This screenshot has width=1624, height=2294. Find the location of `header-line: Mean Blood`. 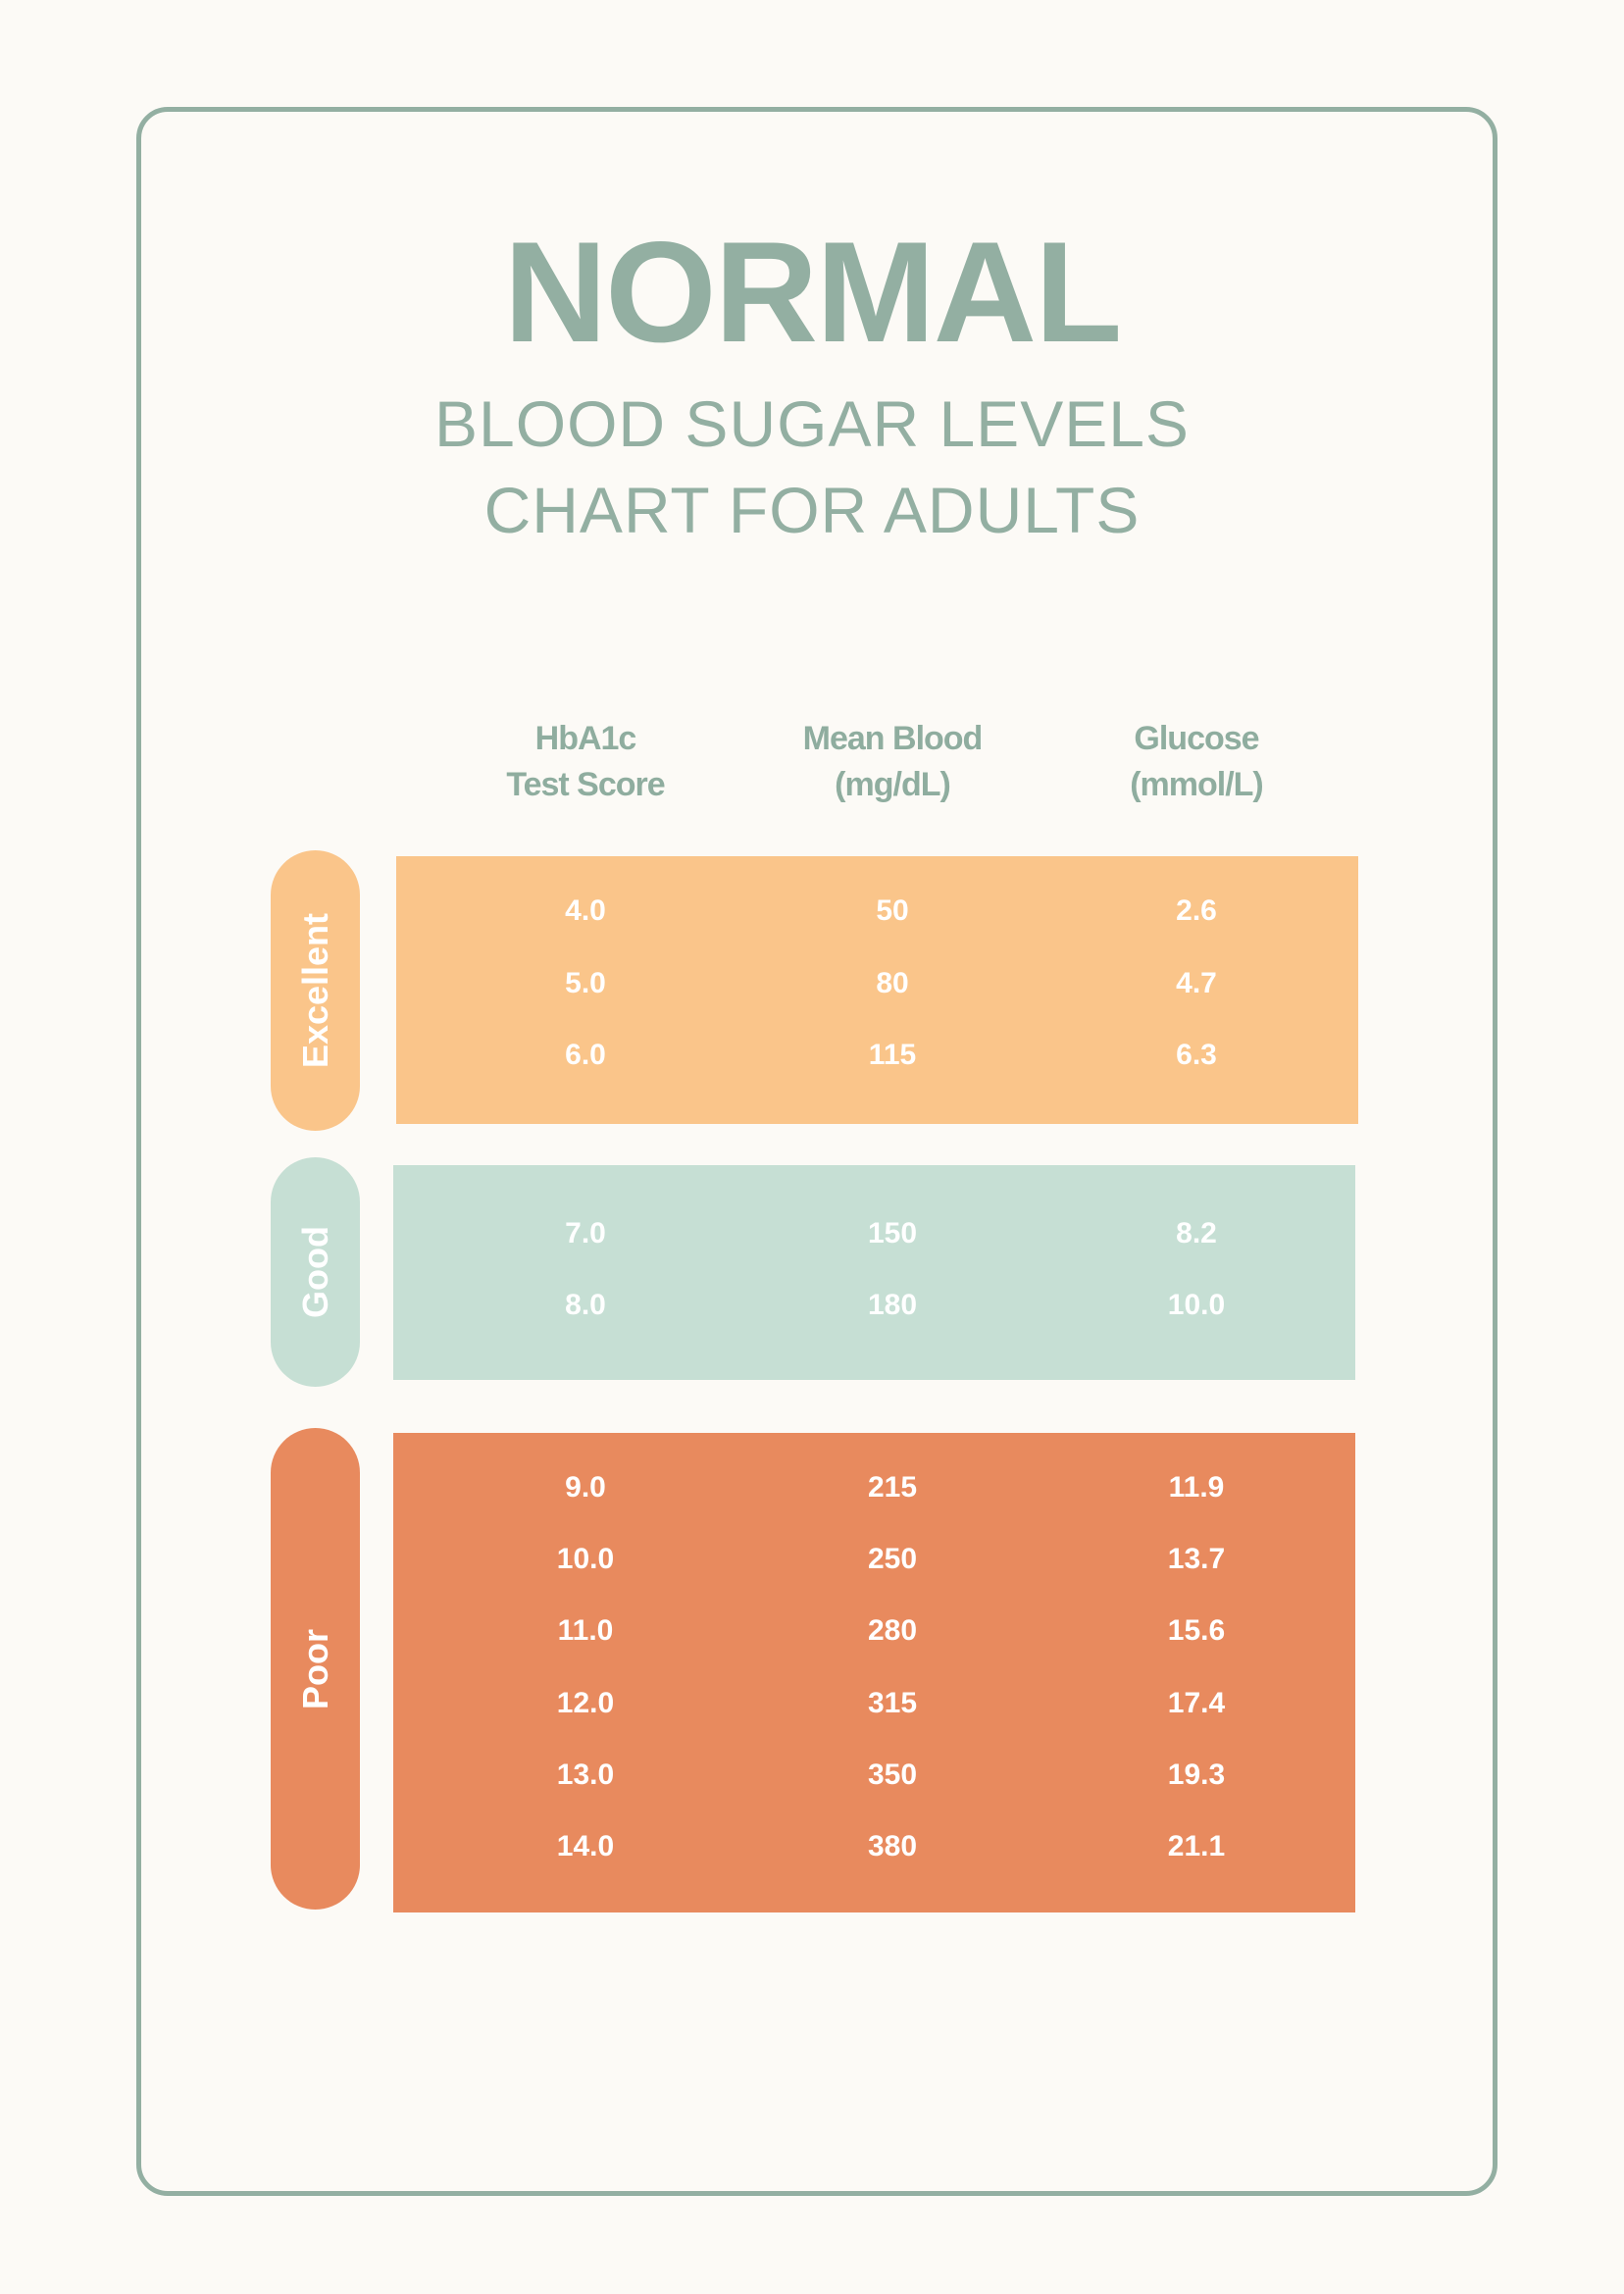

header-line: Mean Blood is located at coordinates (893, 738).